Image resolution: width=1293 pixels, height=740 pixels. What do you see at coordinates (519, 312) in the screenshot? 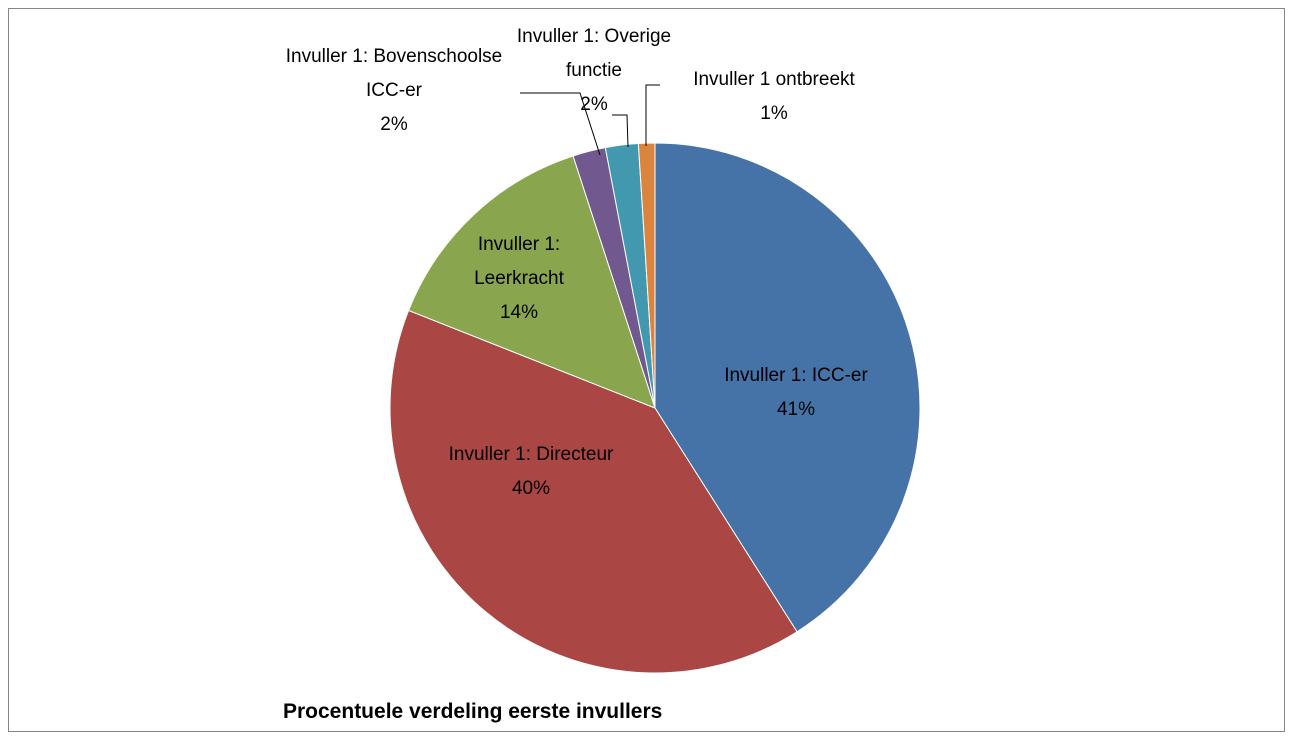
I see `value-label: 14%` at bounding box center [519, 312].